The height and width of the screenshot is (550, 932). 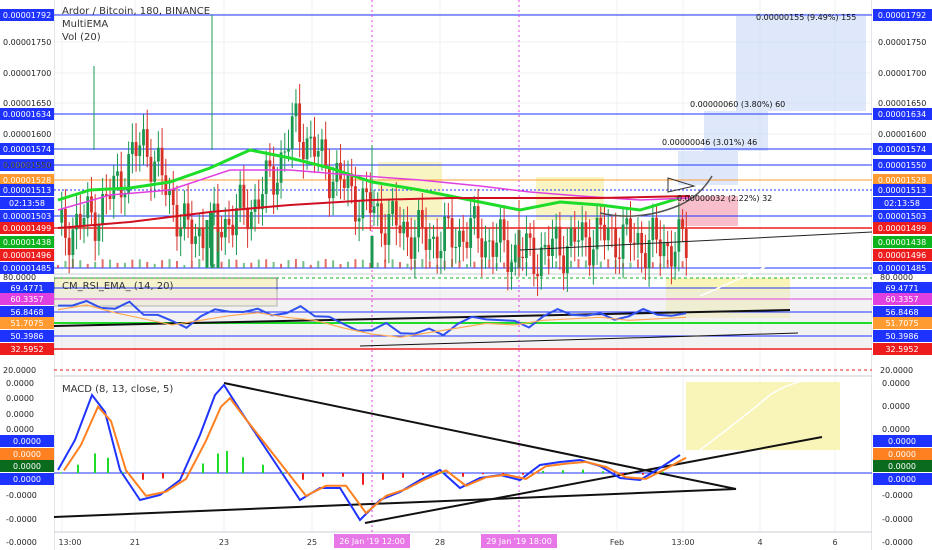 What do you see at coordinates (117, 389) in the screenshot?
I see `macd-title: MACD (8, 13, close, 5)` at bounding box center [117, 389].